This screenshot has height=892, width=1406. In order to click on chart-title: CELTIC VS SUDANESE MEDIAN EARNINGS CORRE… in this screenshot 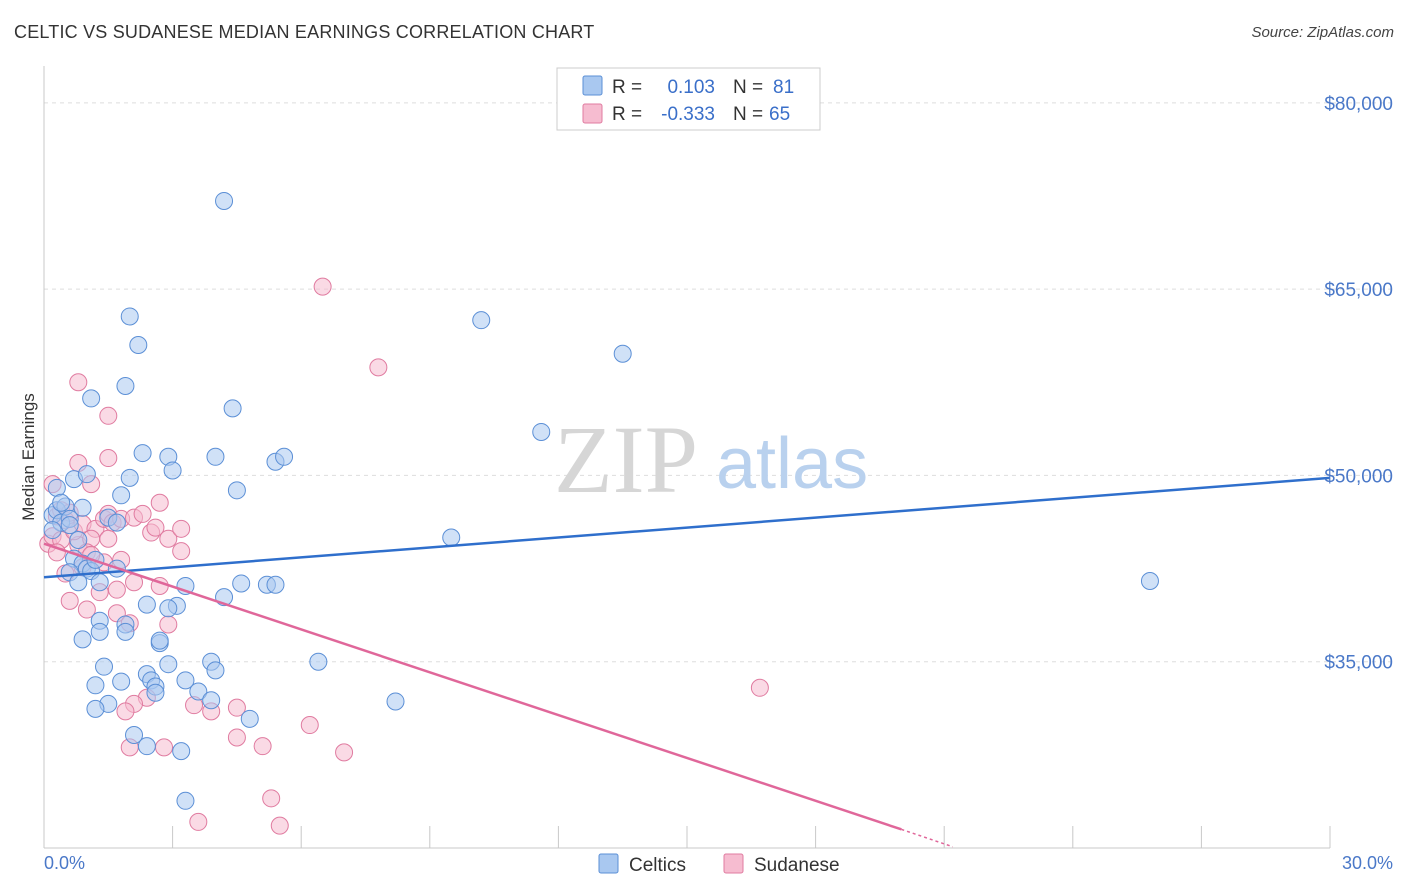, I will do `click(304, 32)`.